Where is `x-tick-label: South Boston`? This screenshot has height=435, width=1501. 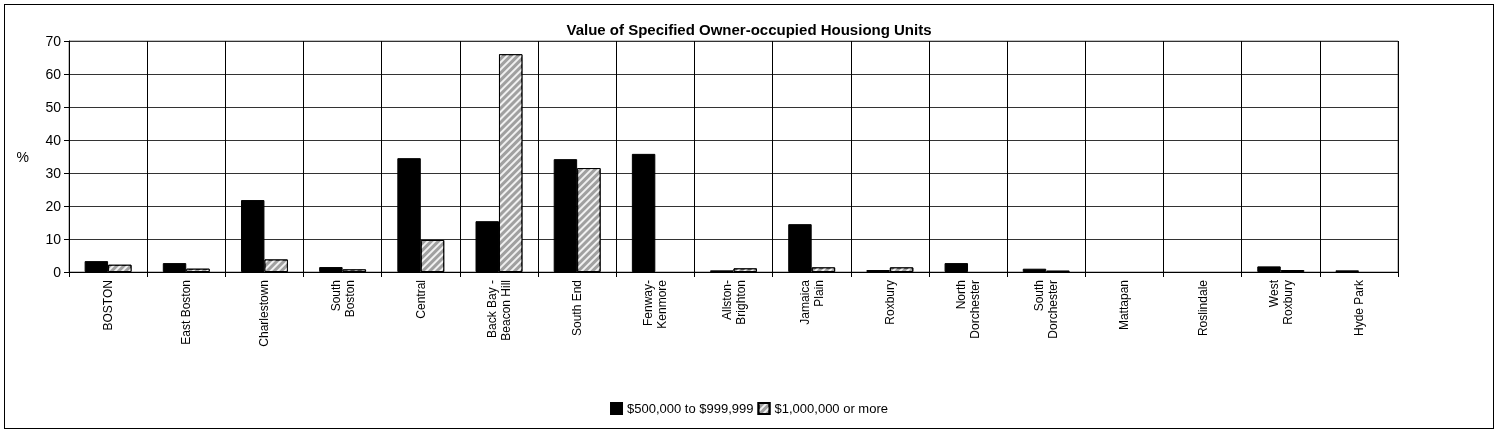 x-tick-label: South Boston is located at coordinates (342, 299).